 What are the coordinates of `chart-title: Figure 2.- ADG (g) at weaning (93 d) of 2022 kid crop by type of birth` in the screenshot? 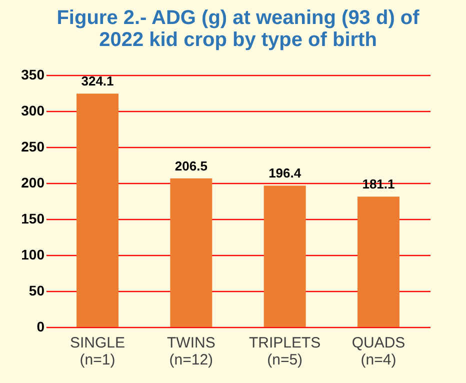 It's located at (238, 29).